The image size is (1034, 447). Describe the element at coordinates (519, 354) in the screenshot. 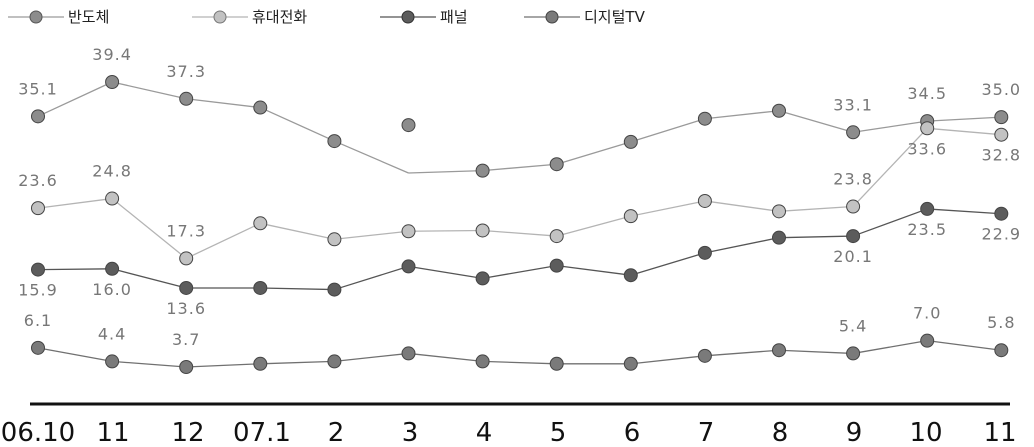

I see `series-line-group` at that location.